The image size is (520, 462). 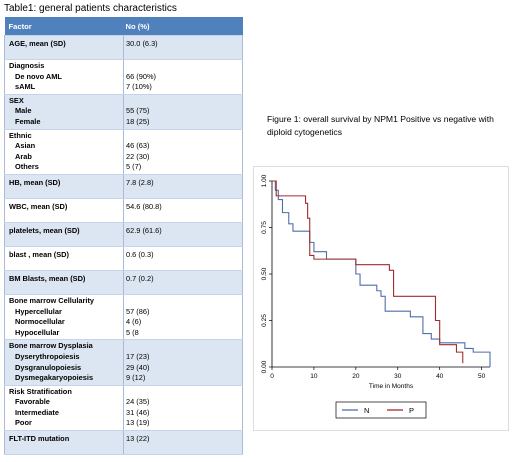 I want to click on factor-cell: BM Blasts, mean (SD), so click(x=64, y=282).